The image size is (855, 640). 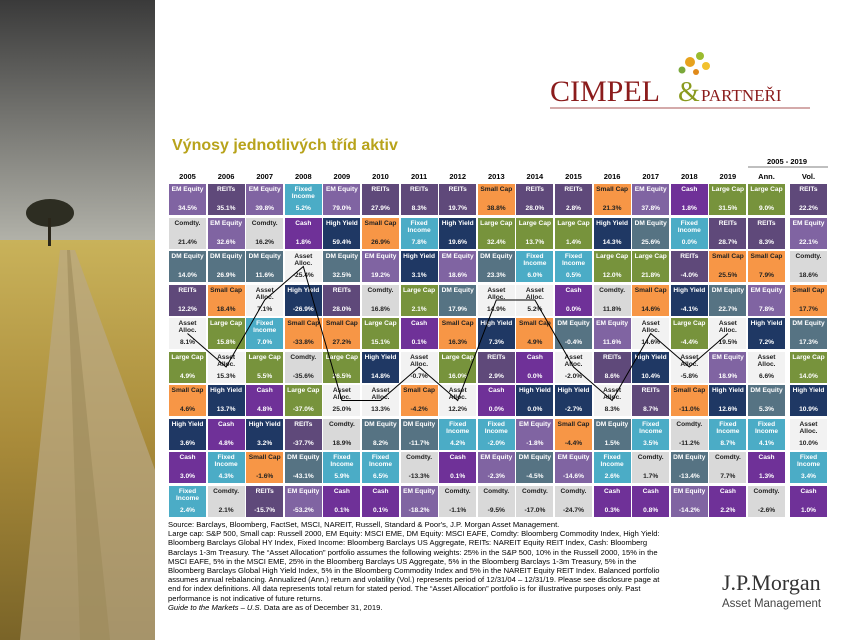 I want to click on cell: REITs 22.2%, so click(x=808, y=199).